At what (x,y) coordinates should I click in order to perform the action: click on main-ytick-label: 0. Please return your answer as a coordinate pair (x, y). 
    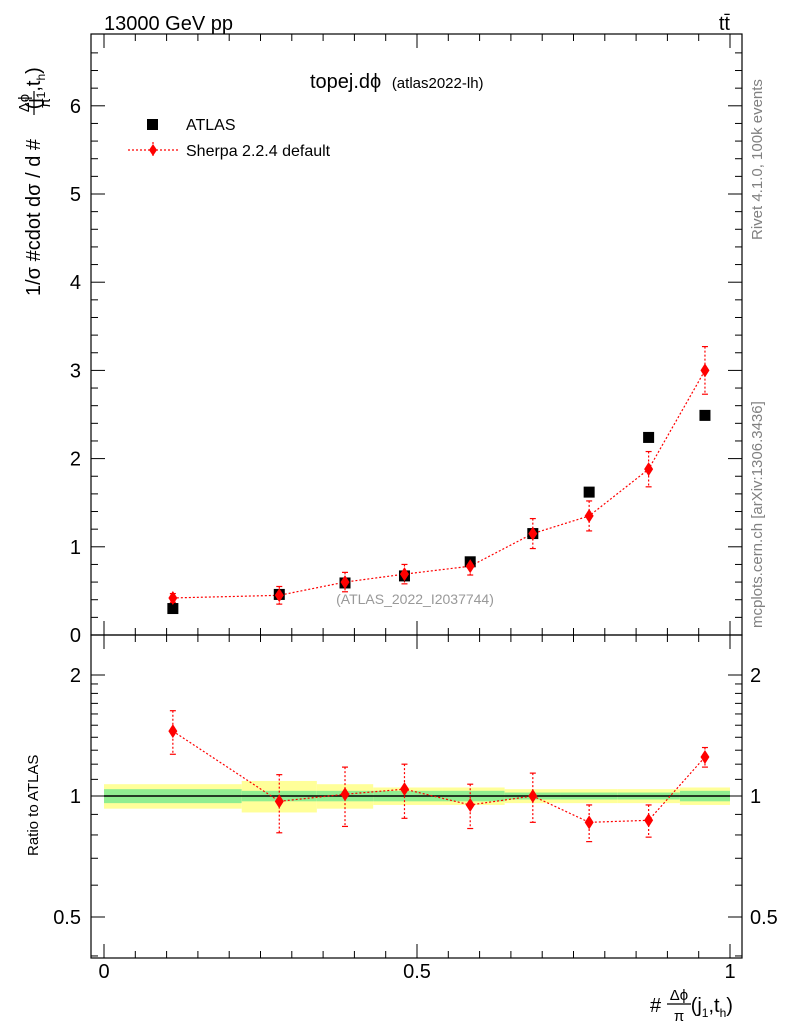
    Looking at the image, I should click on (75, 636).